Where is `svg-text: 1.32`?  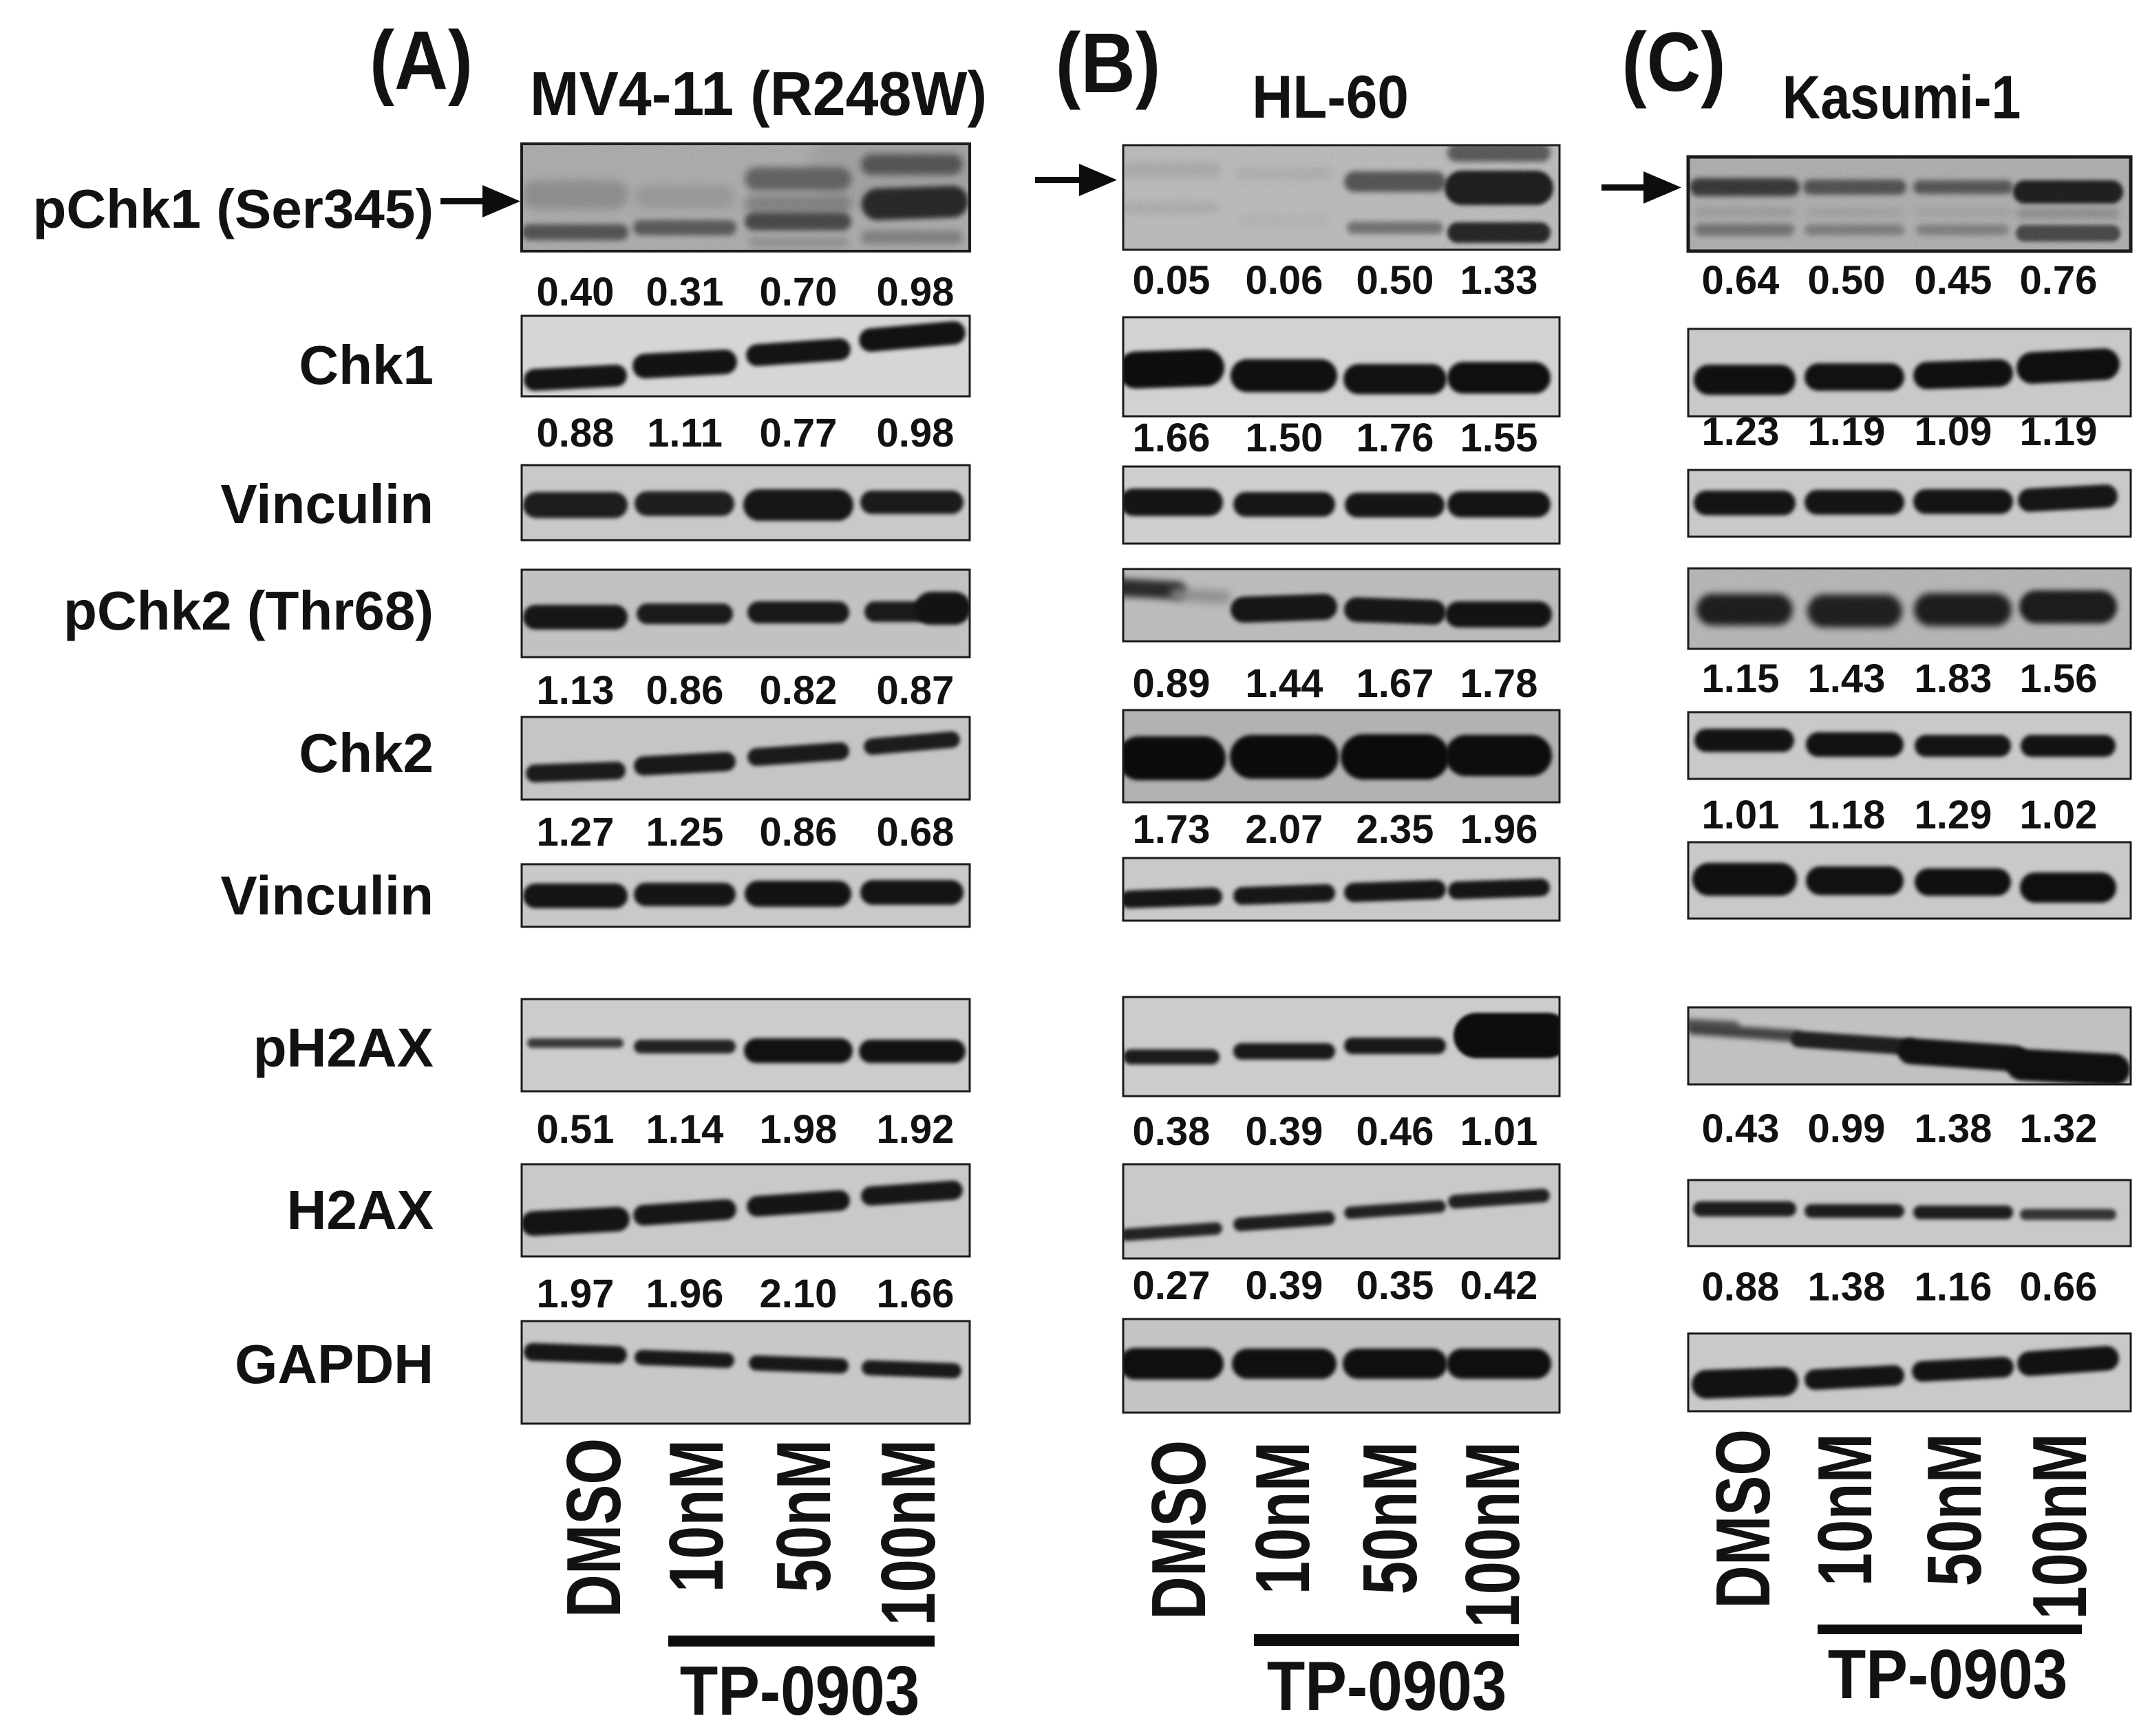
svg-text: 1.32 is located at coordinates (2059, 1128).